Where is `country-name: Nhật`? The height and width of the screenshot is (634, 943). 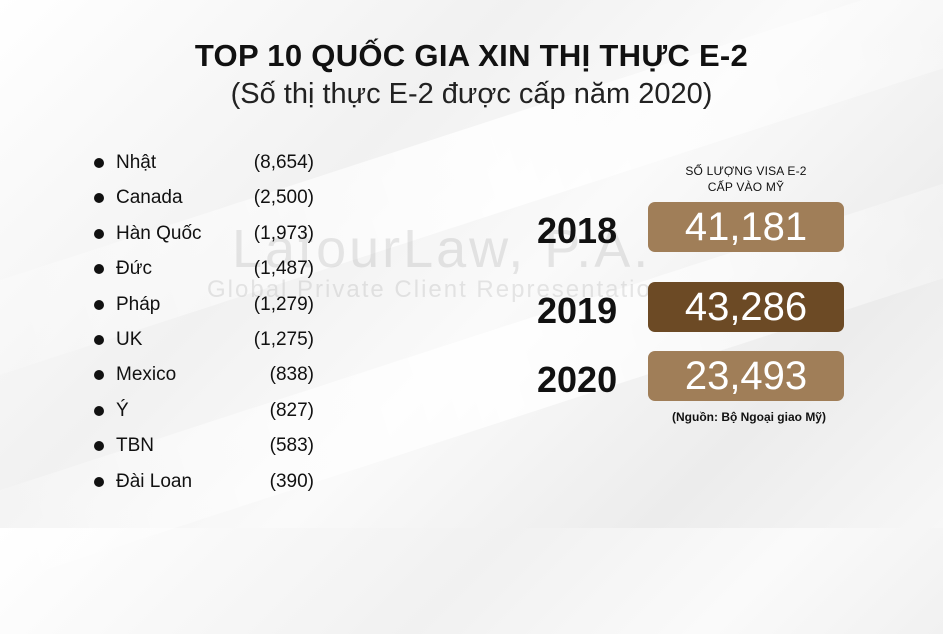 country-name: Nhật is located at coordinates (136, 162).